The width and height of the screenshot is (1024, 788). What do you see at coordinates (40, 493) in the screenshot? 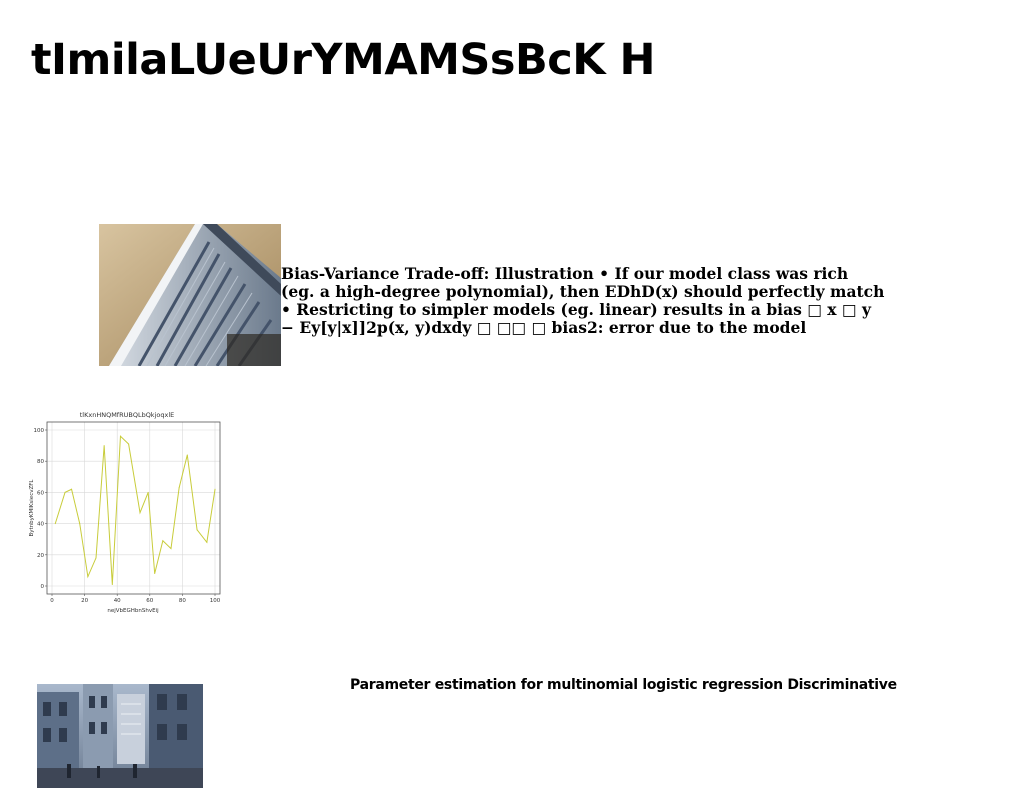
I see `chart-ytick-label: 60` at bounding box center [40, 493].